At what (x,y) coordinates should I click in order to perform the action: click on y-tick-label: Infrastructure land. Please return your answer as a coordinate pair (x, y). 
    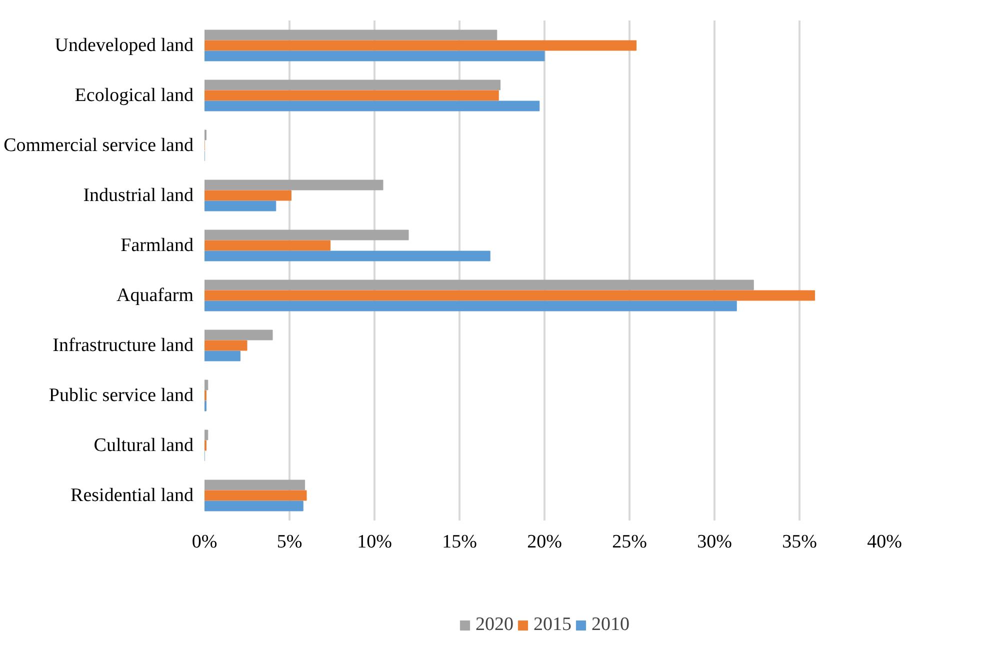
    Looking at the image, I should click on (123, 345).